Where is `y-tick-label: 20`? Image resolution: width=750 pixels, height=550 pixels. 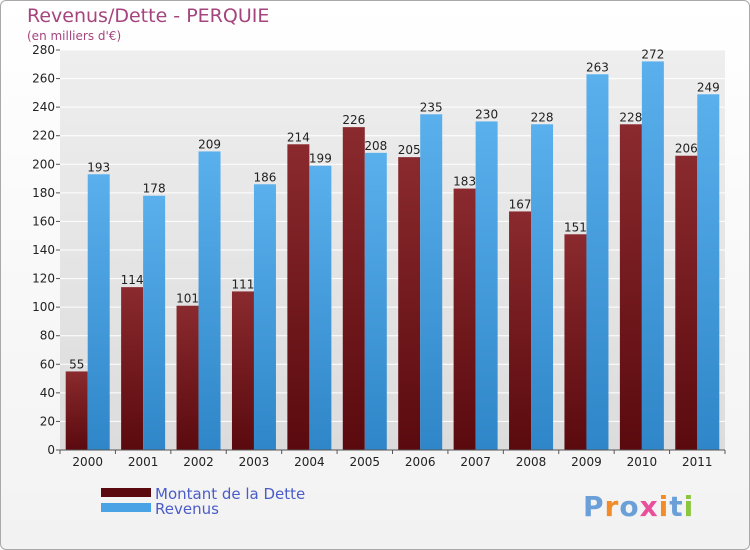
y-tick-label: 20 is located at coordinates (47, 421).